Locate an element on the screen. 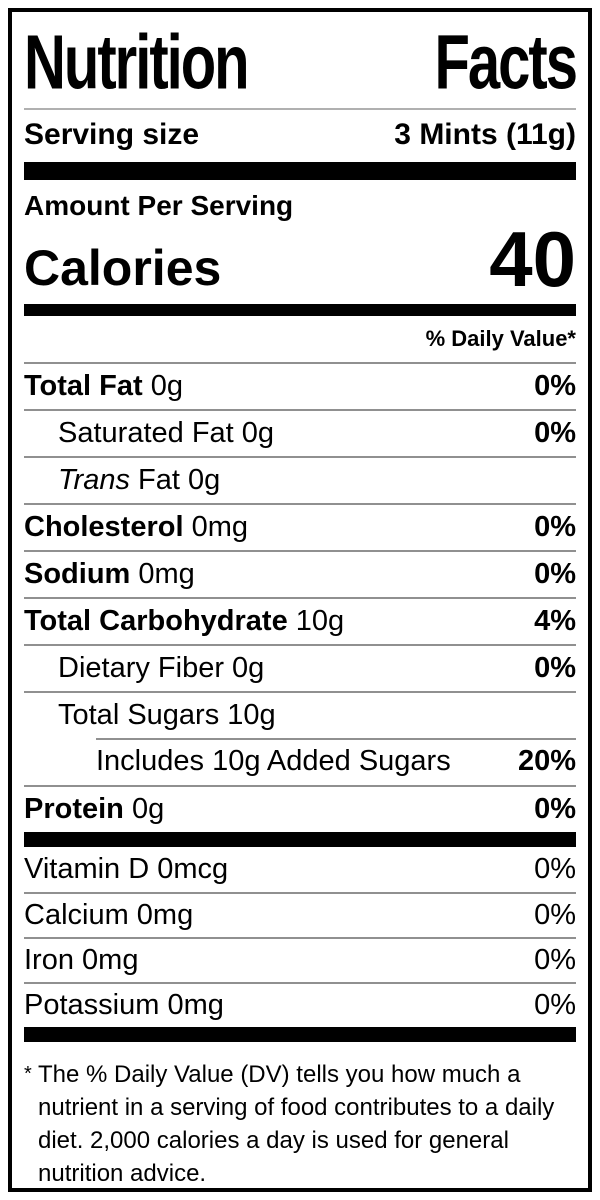  nutrient-row-total-carbohydrate: Total Carbohydrate 10g 4% is located at coordinates (300, 620).